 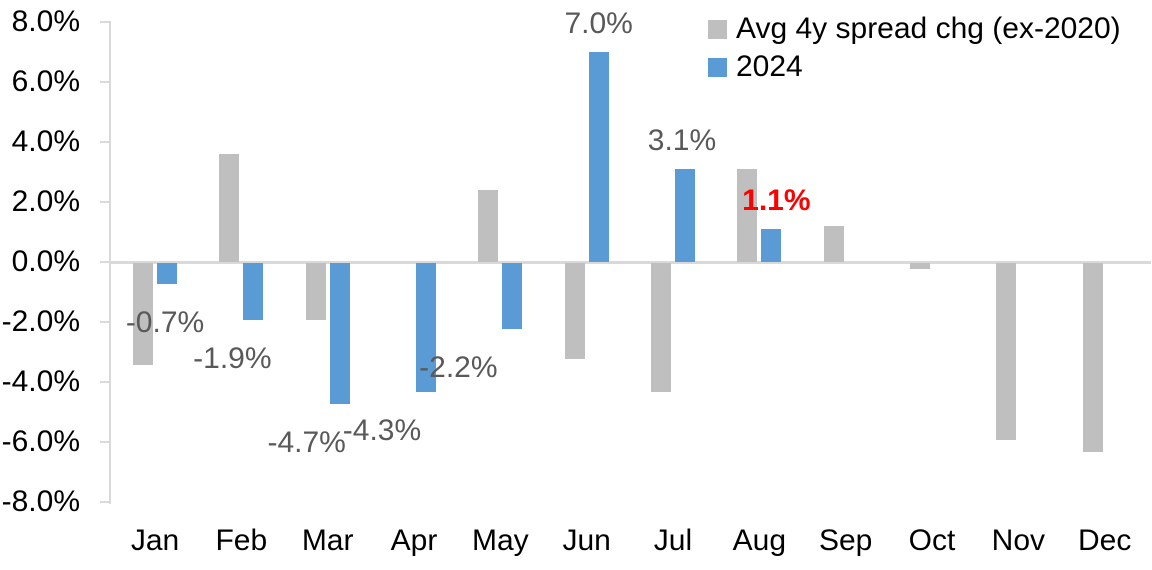 I want to click on chart-legend: Avg 4y spread chg (ex-2020) 2024, so click(x=914, y=48).